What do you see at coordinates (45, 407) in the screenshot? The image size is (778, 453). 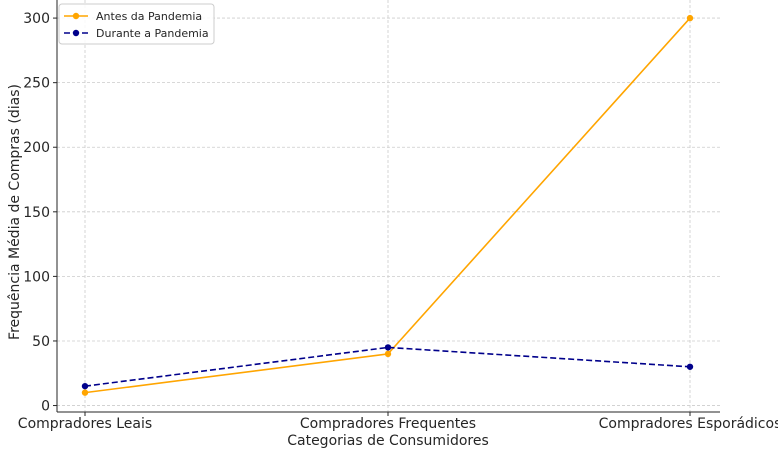 I see `y-tick-label: 0` at bounding box center [45, 407].